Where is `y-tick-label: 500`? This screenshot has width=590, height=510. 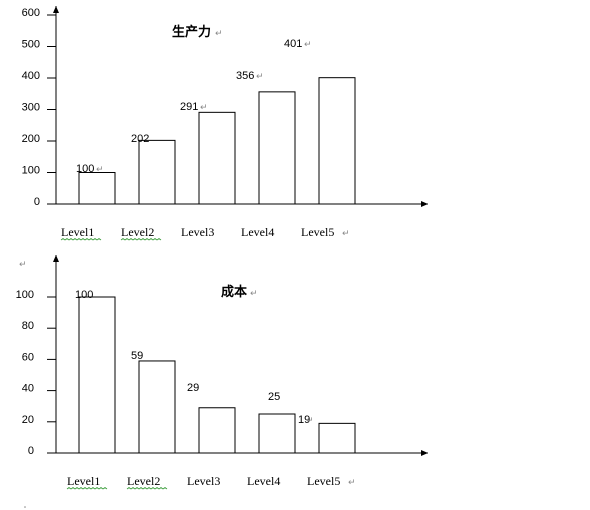 y-tick-label: 500 is located at coordinates (31, 45).